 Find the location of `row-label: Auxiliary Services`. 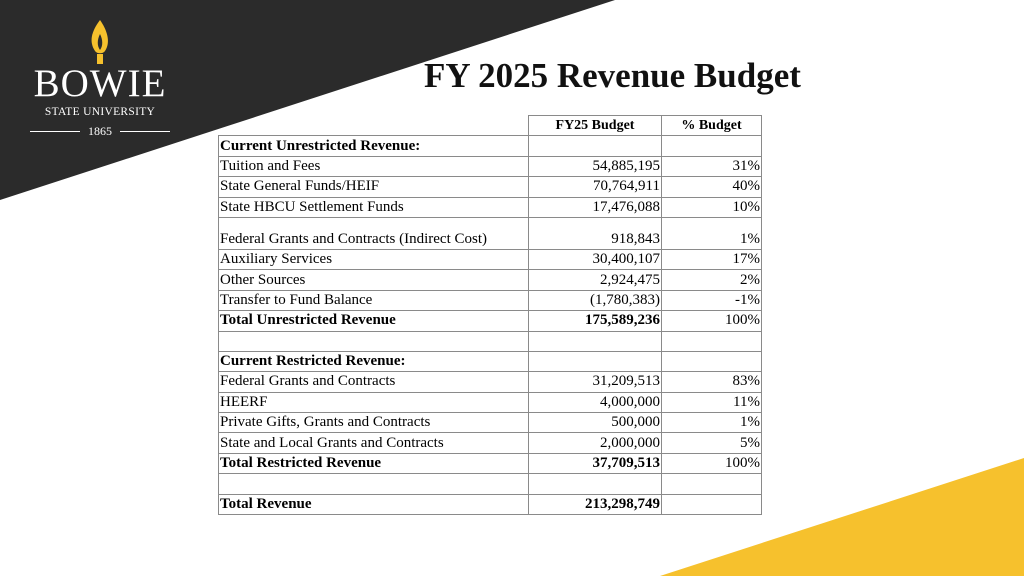

row-label: Auxiliary Services is located at coordinates (373, 259).